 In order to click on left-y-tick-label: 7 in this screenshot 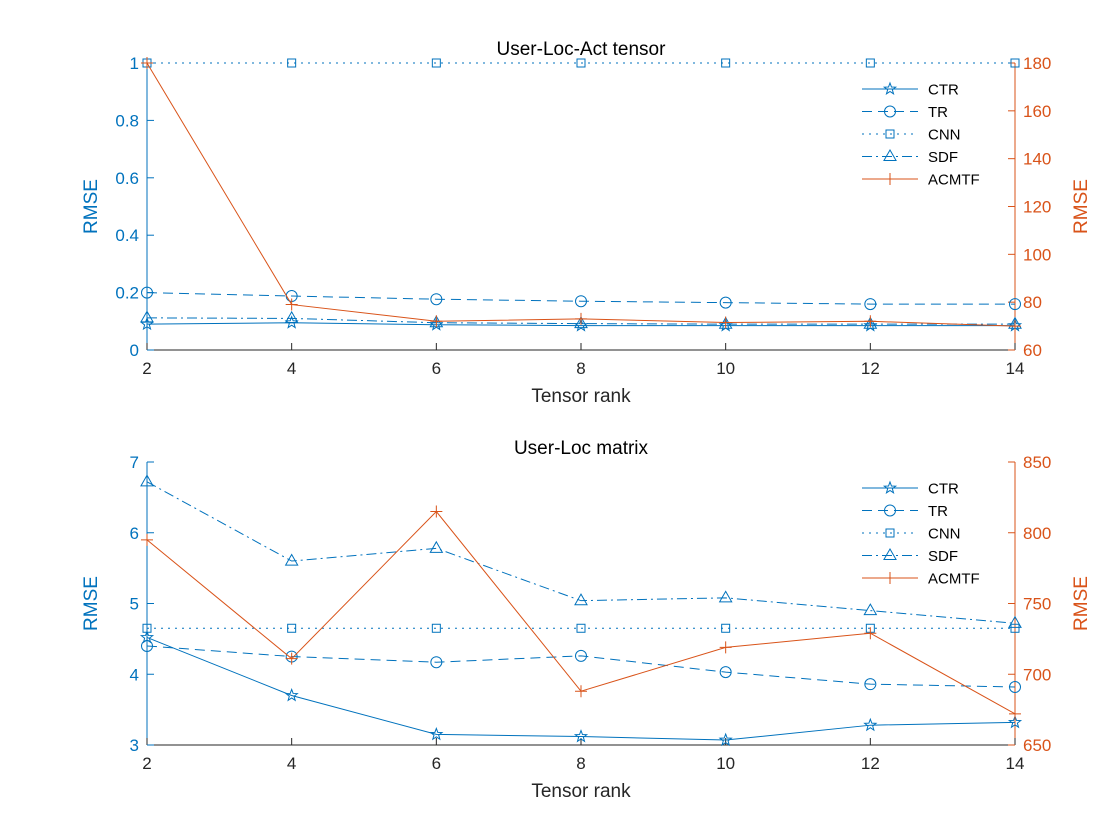, I will do `click(134, 462)`.